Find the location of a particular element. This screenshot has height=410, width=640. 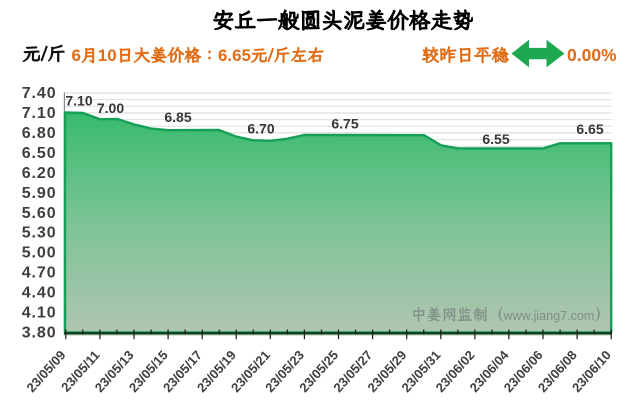

svg-text: 3.80 is located at coordinates (39, 333).